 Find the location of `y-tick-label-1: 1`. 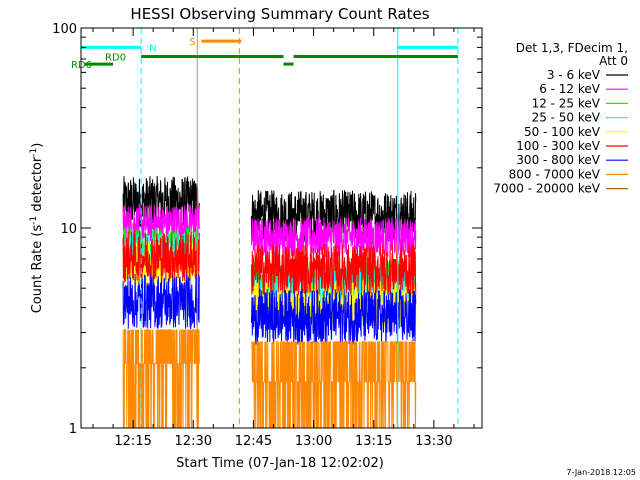

y-tick-label-1: 1 is located at coordinates (73, 429).